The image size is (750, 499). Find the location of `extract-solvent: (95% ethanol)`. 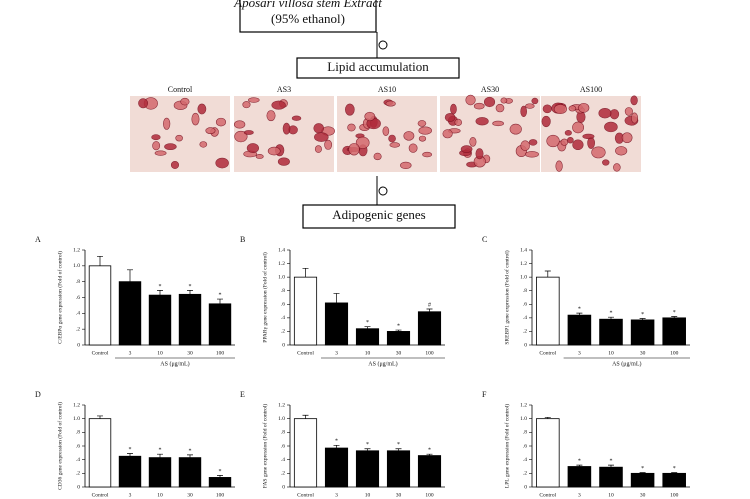

extract-solvent: (95% ethanol) is located at coordinates (308, 18).